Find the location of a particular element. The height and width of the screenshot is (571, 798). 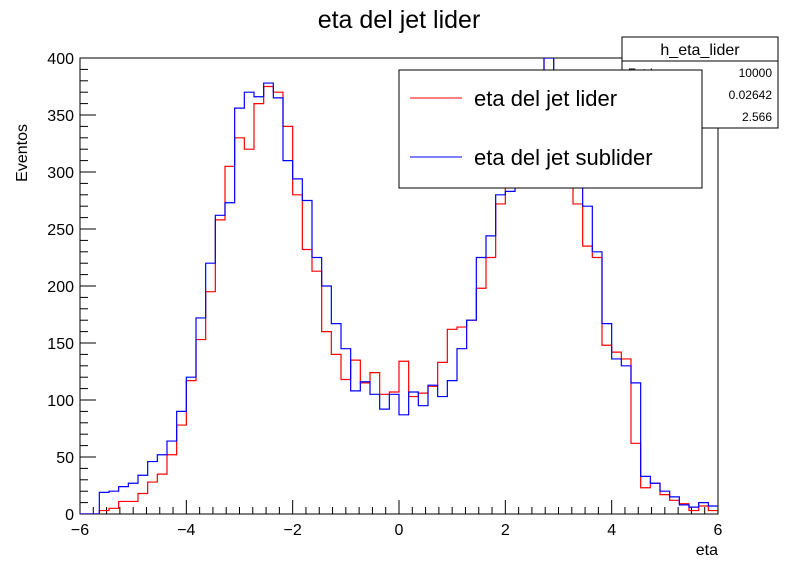

y-tick-label: 0 is located at coordinates (69, 515).